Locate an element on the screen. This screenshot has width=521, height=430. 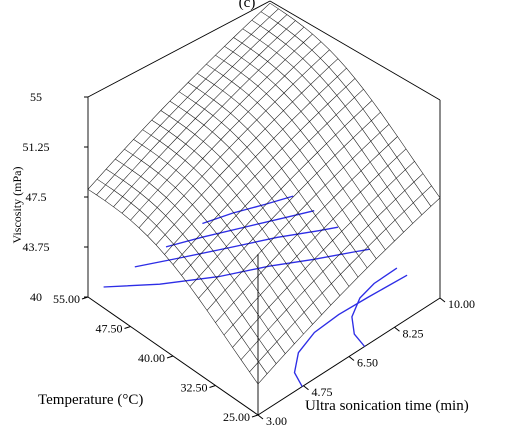
z-tick-label-3: 51.25 is located at coordinates (36, 147).